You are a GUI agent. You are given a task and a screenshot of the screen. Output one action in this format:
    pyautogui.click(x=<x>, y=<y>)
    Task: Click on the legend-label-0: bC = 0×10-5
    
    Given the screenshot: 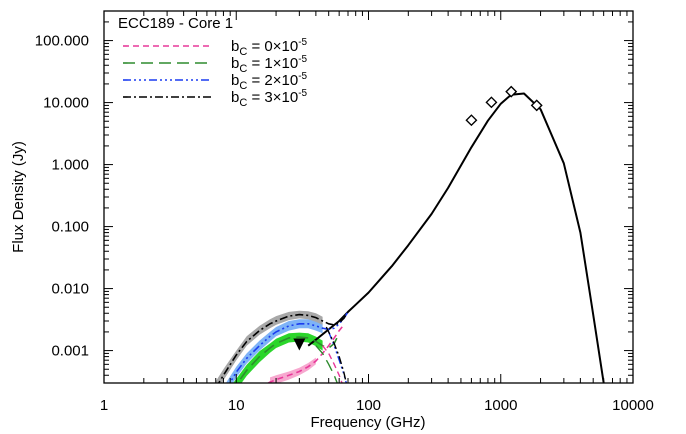 What is the action you would take?
    pyautogui.click(x=269, y=47)
    